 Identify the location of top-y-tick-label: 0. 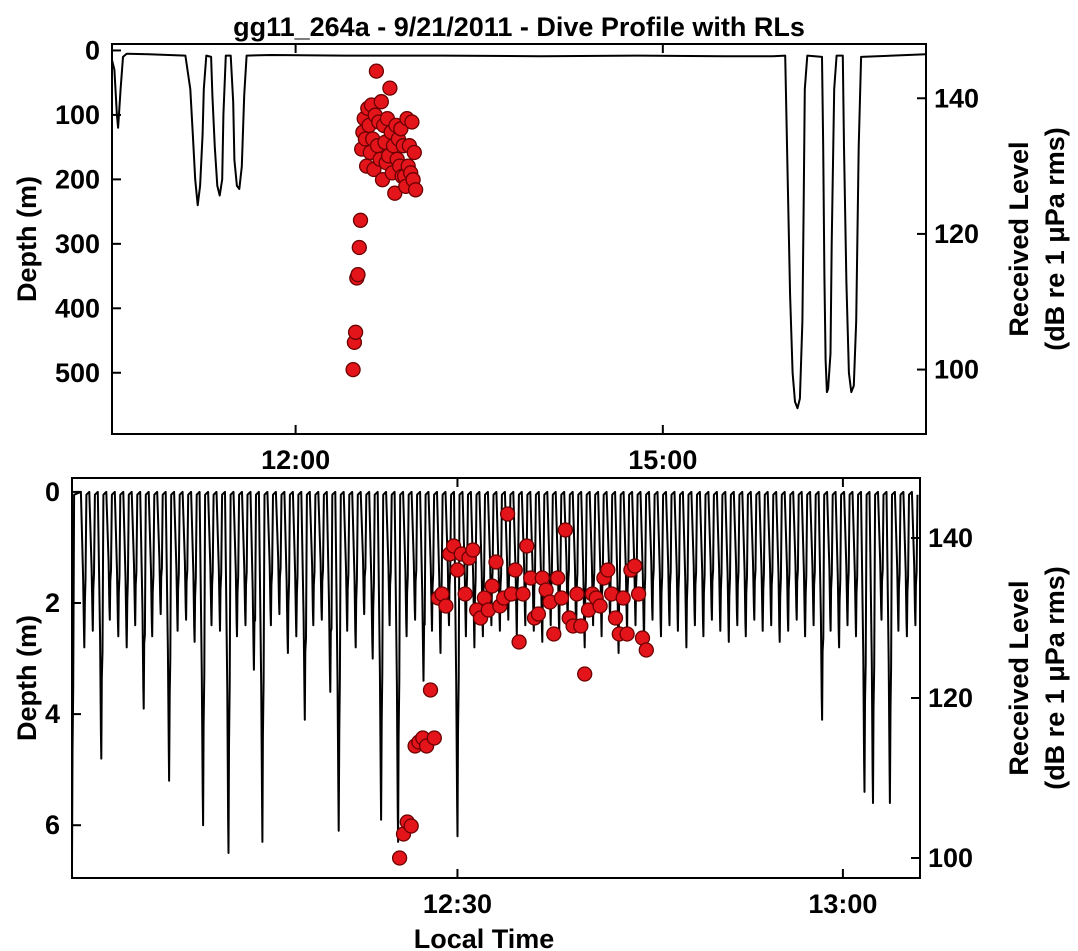
(92, 50).